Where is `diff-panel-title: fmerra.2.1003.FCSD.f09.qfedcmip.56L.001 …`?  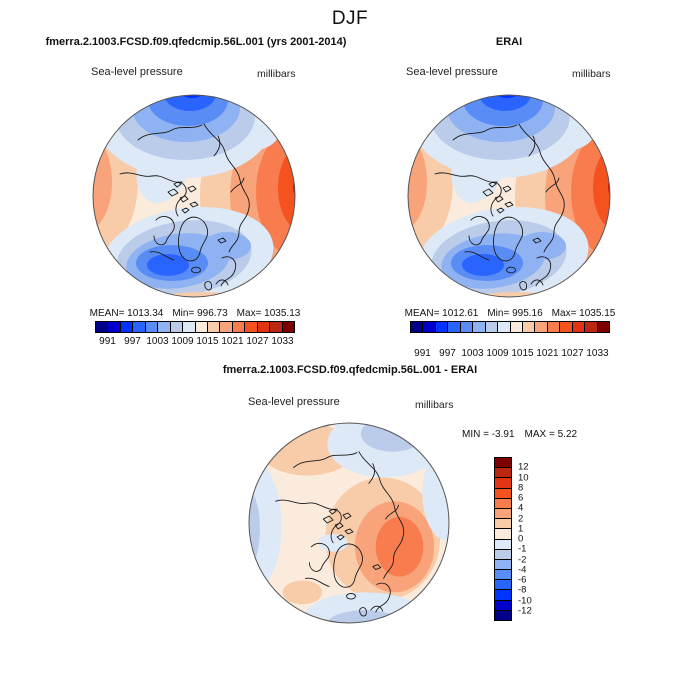
diff-panel-title: fmerra.2.1003.FCSD.f09.qfedcmip.56L.001 … is located at coordinates (350, 370).